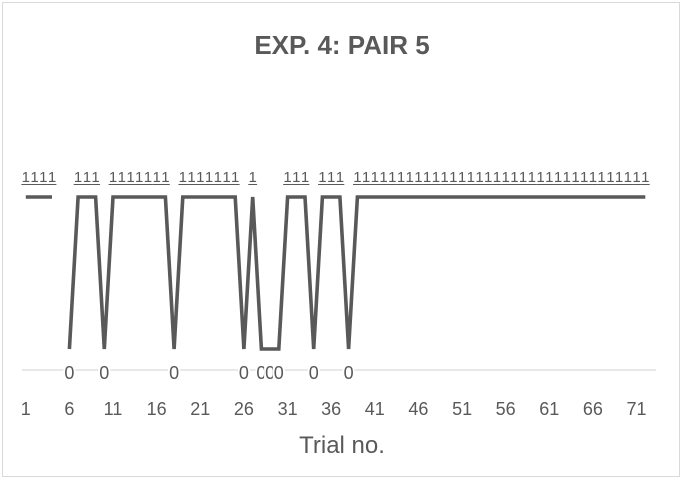 This screenshot has height=481, width=684. I want to click on x-tick-label: 51, so click(462, 409).